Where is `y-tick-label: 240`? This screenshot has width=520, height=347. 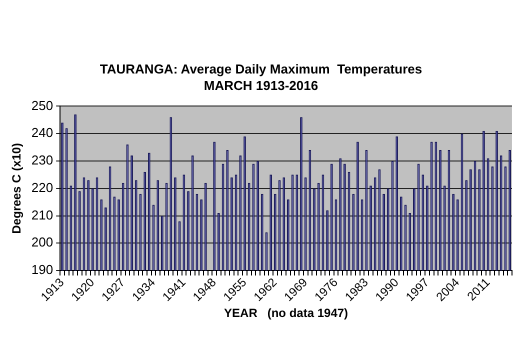 y-tick-label: 240 is located at coordinates (42, 132).